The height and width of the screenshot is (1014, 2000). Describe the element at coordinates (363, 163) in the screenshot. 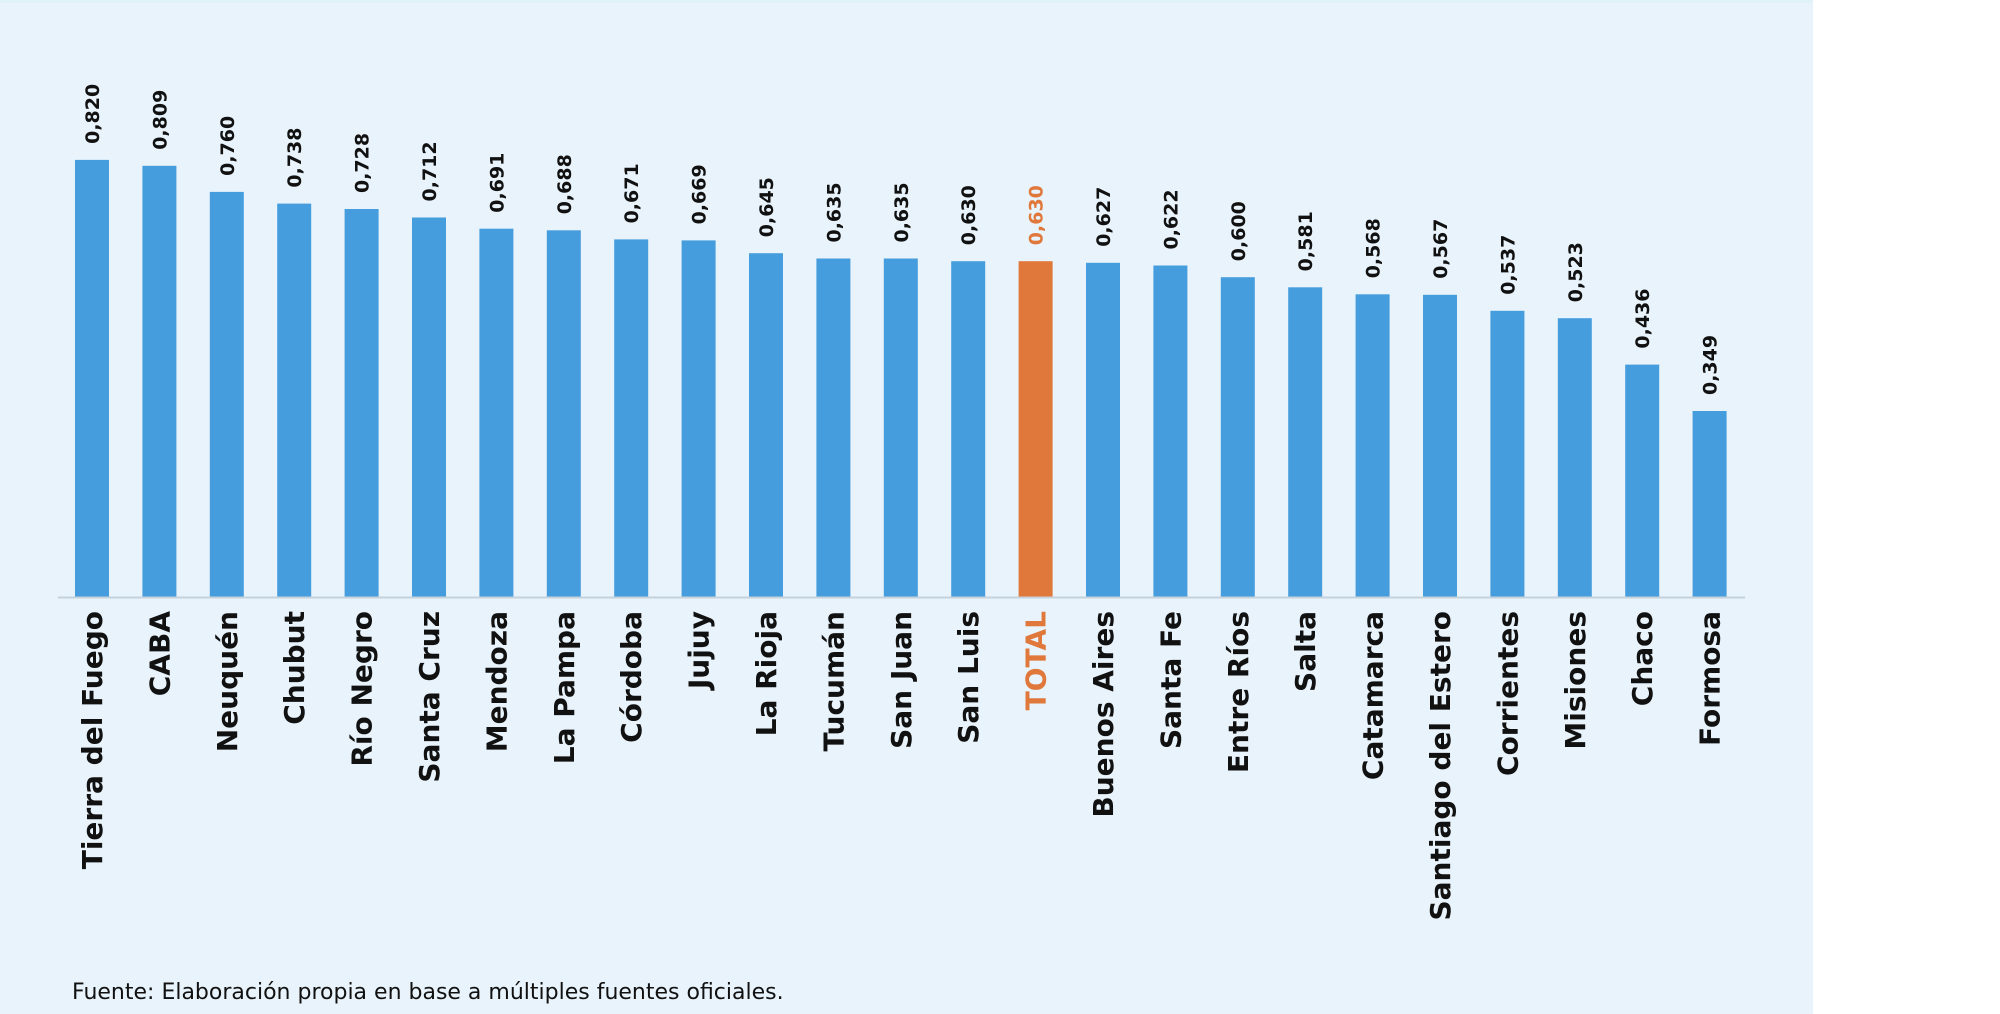

I see `value-label-rio-negro: 0,728` at that location.